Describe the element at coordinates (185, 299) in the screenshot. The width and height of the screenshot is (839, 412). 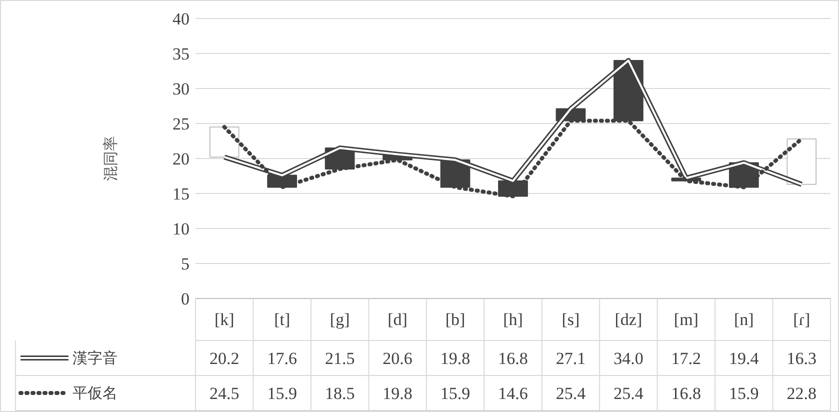
I see `y-tick-label: 0` at that location.